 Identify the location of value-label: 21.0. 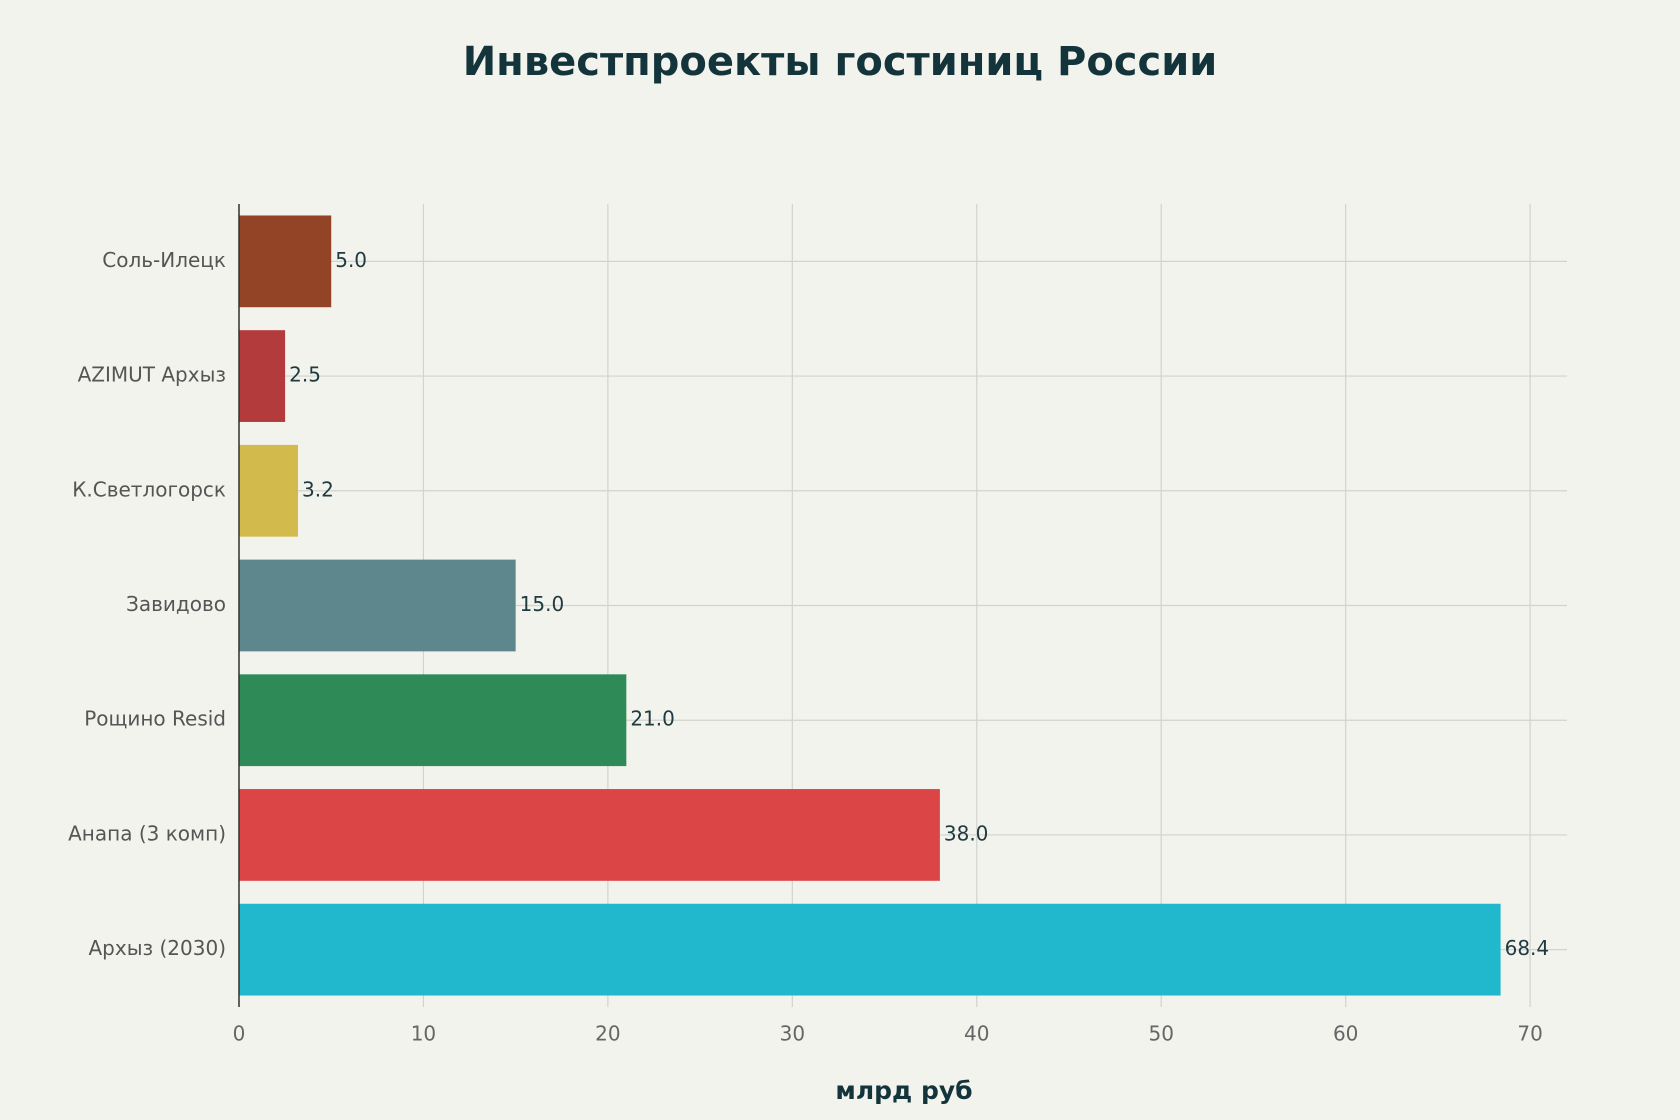
(652, 719).